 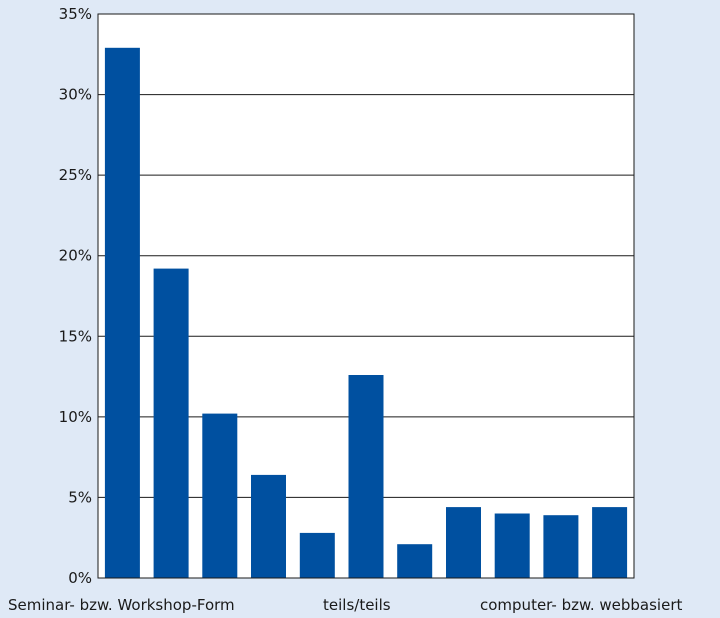 I want to click on y-tick-label: 20%, so click(x=75, y=256).